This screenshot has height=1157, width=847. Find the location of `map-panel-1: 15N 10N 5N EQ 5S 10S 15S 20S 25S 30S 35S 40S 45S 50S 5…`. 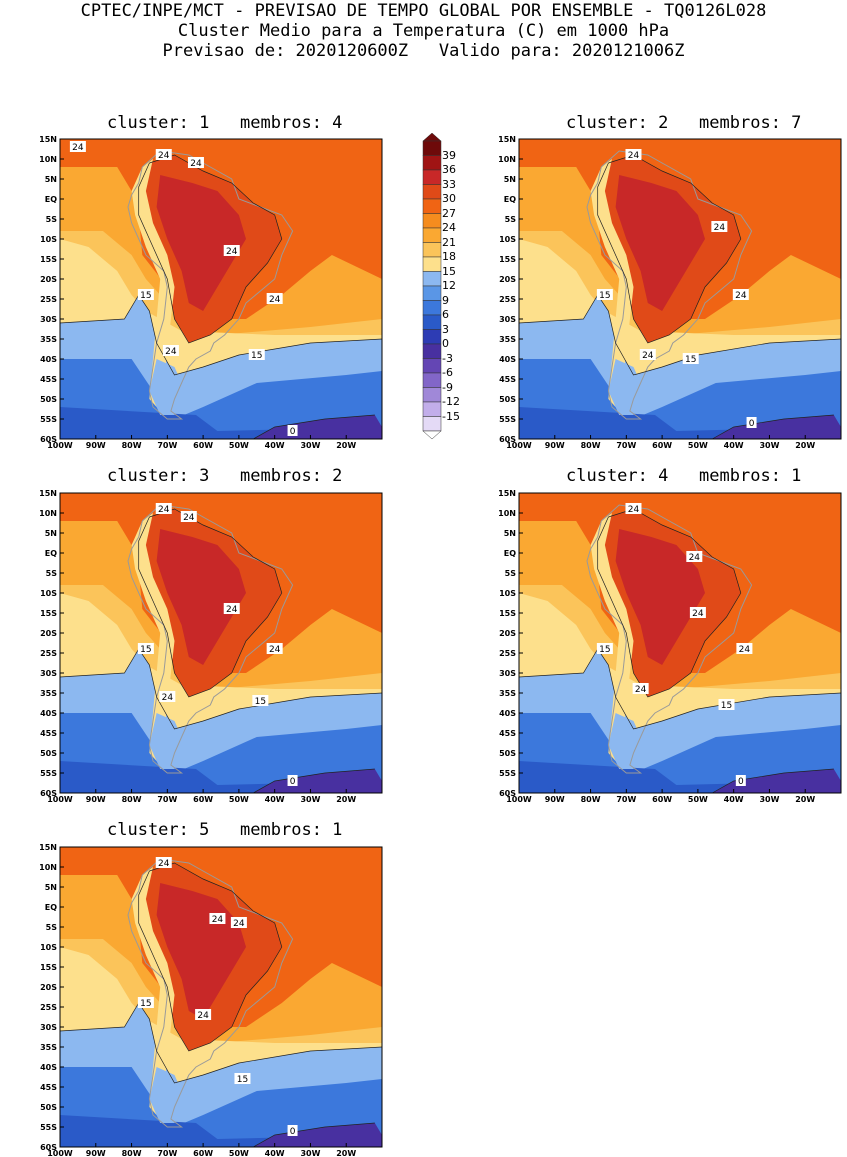

map-panel-1: 15N 10N 5N EQ 5S 10S 15S 20S 25S 30S 35S 40S 45S 50S 5… is located at coordinates (211, 292).